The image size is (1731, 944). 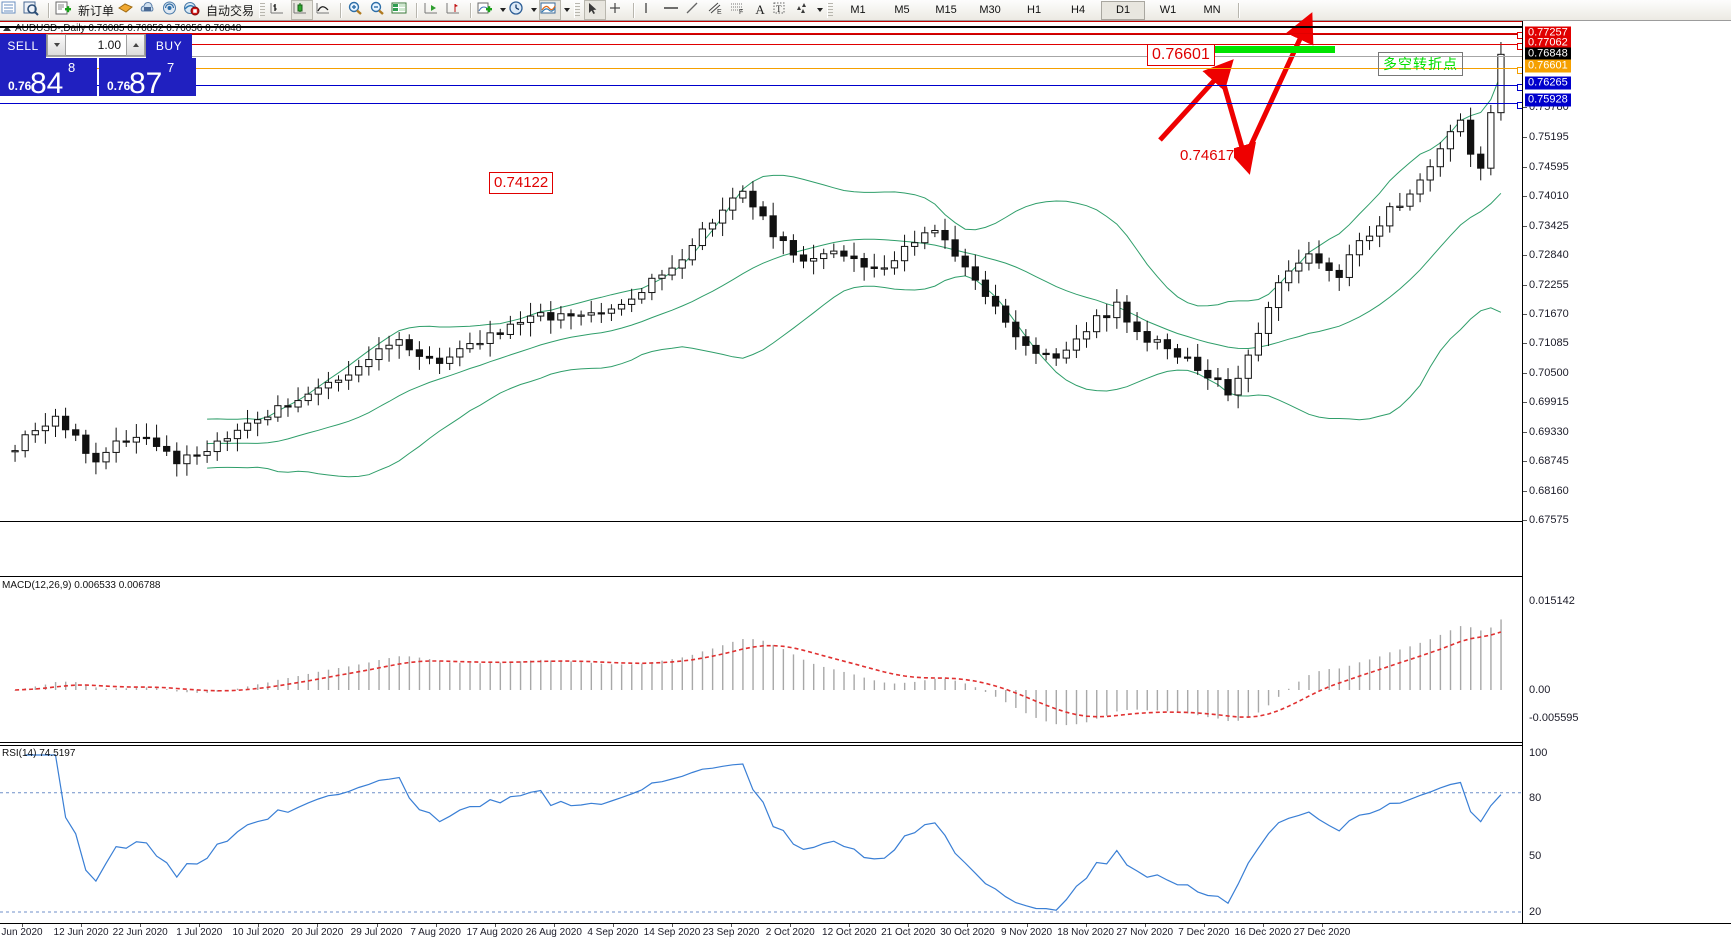 What do you see at coordinates (149, 10) in the screenshot?
I see `mql-community-icon` at bounding box center [149, 10].